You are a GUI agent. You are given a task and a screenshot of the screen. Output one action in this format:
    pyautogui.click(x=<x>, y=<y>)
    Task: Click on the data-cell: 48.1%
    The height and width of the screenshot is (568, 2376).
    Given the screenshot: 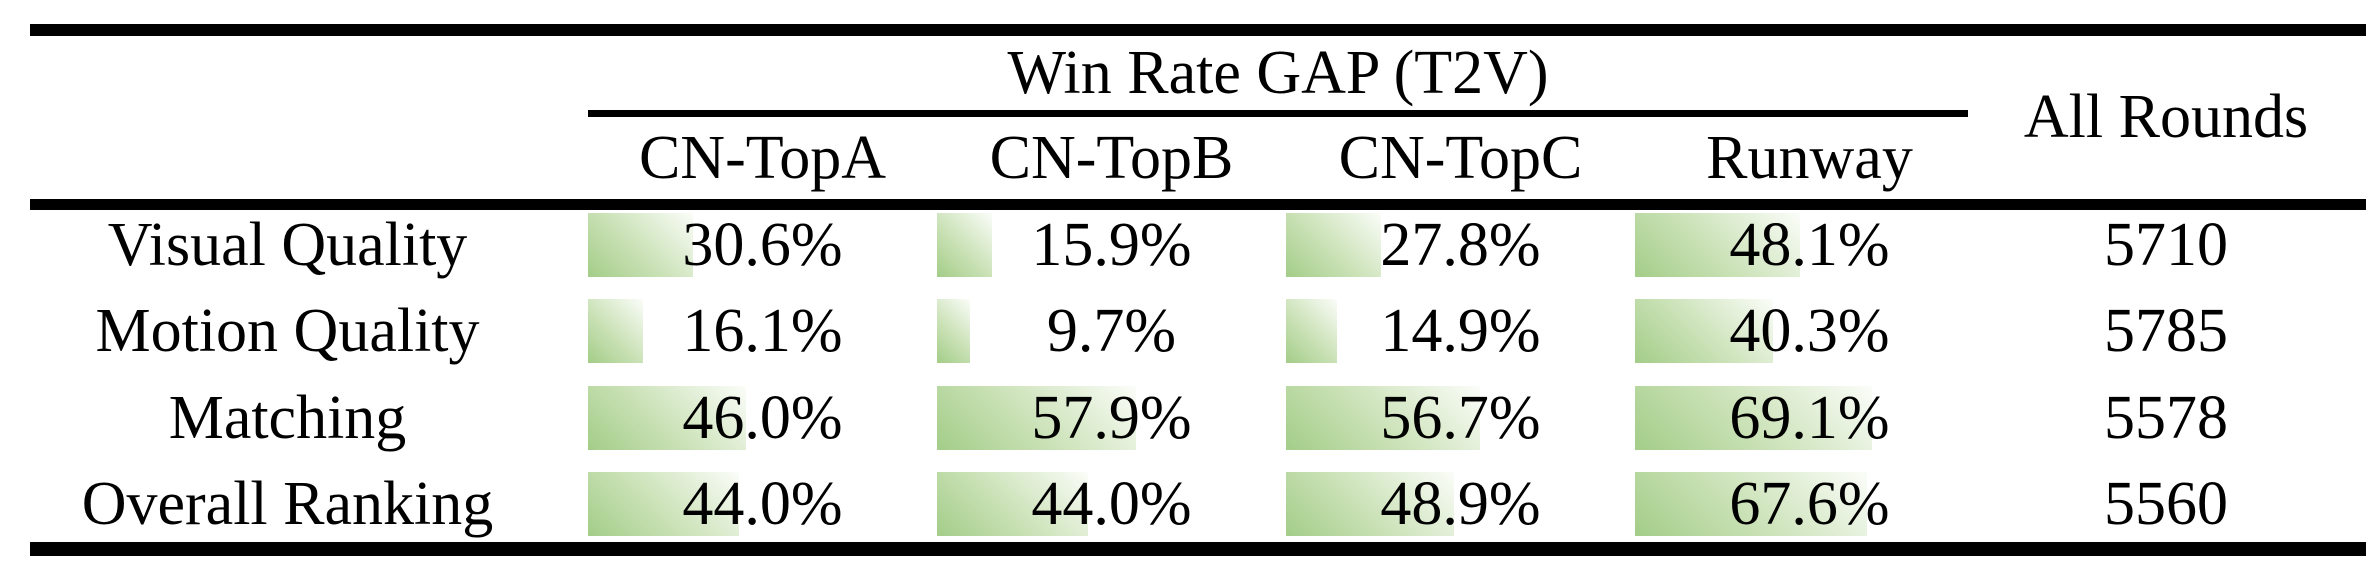 What is the action you would take?
    pyautogui.click(x=1809, y=245)
    